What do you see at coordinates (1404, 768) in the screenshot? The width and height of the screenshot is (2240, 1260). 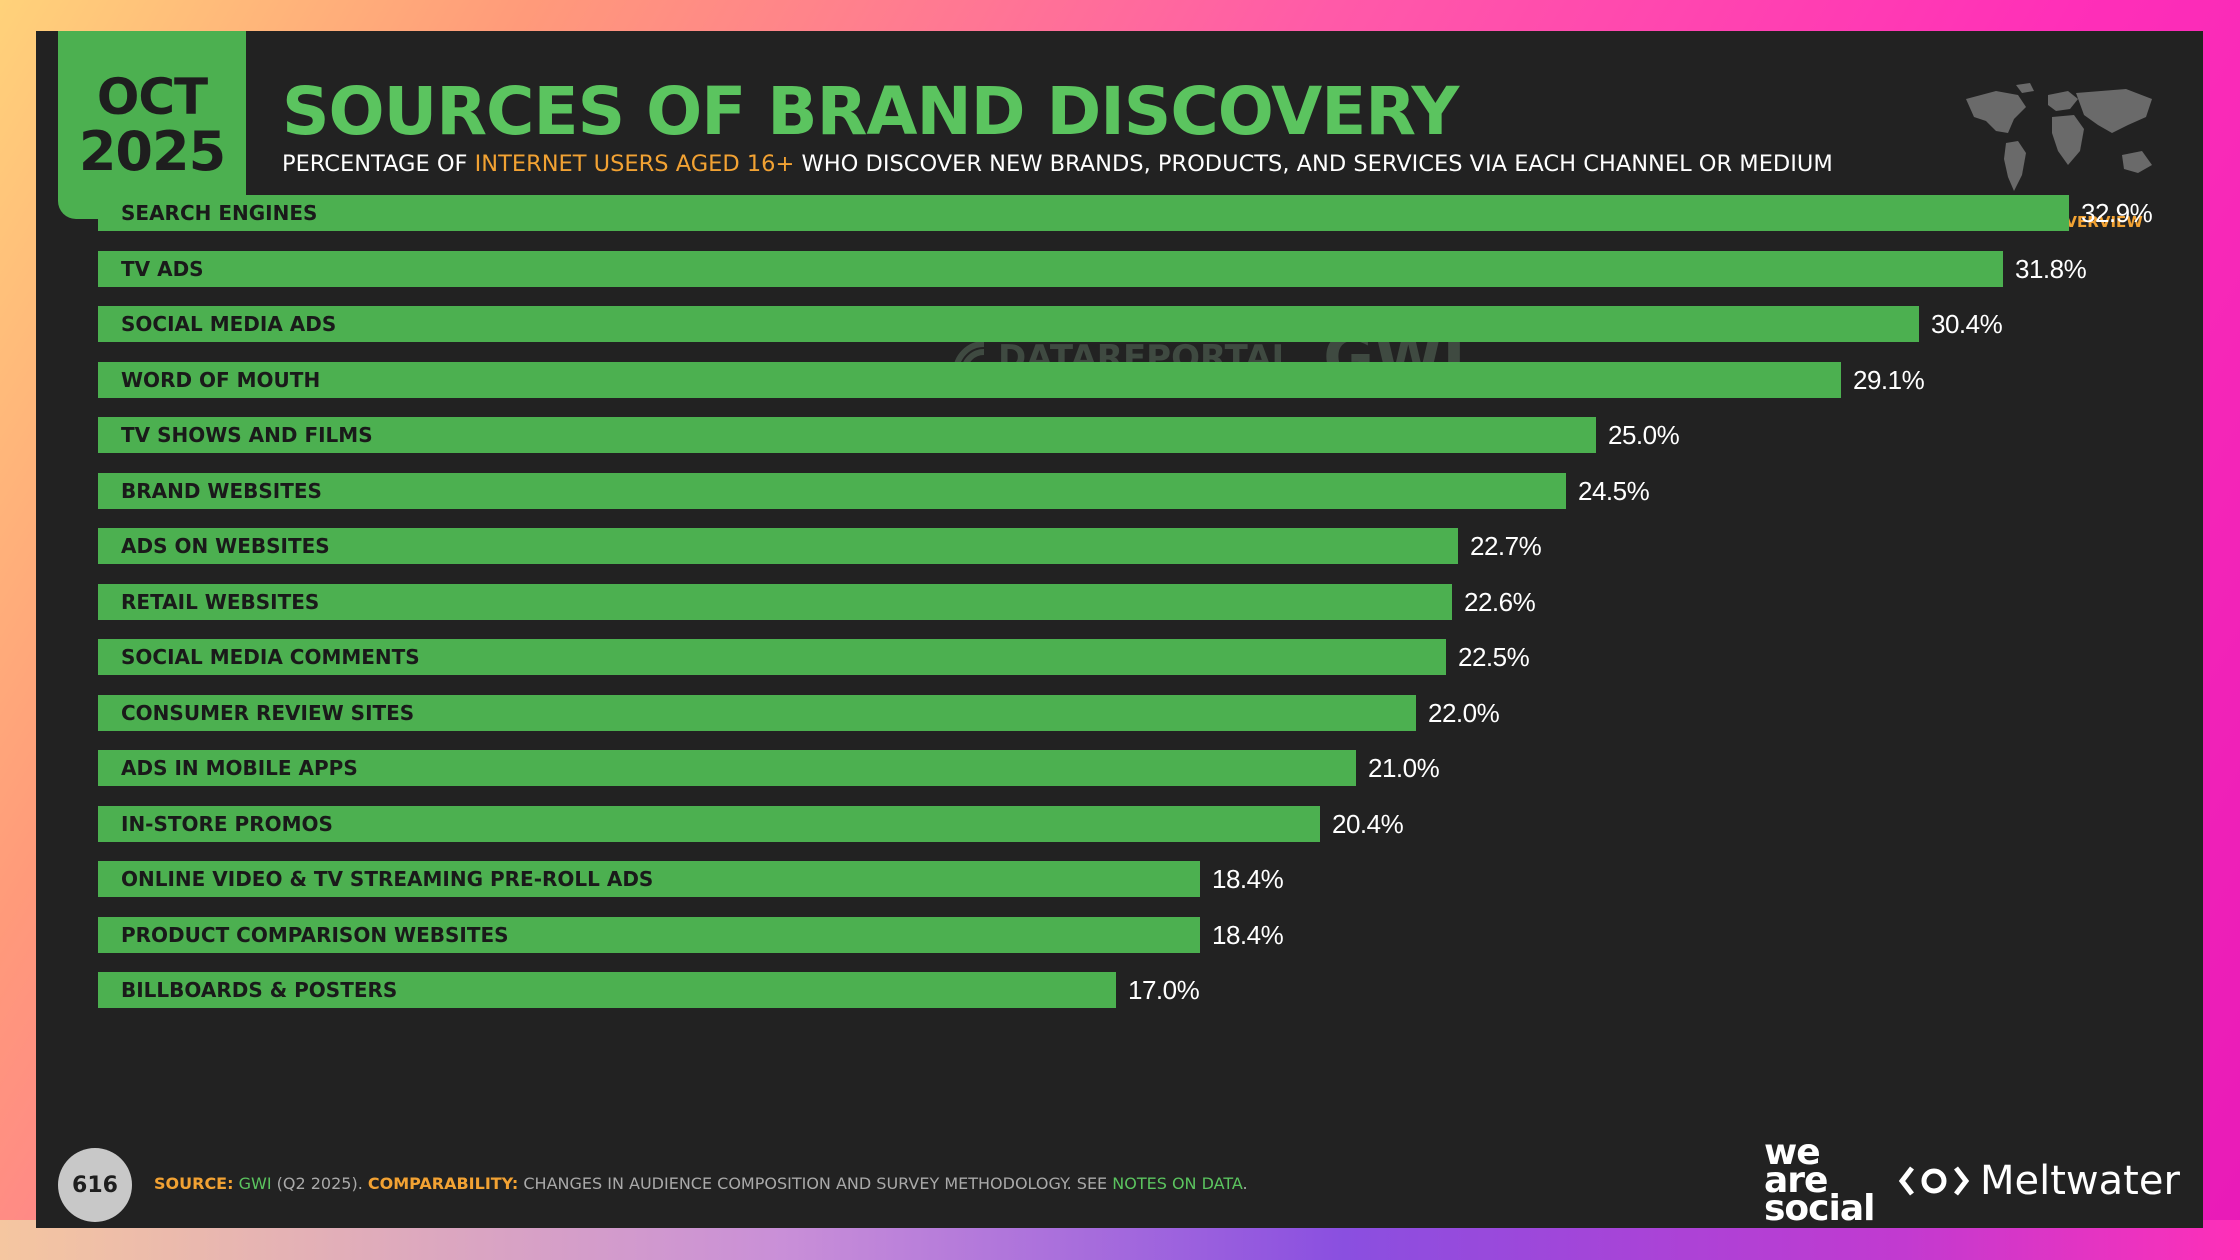 I see `bar-value-label: 21.0%` at bounding box center [1404, 768].